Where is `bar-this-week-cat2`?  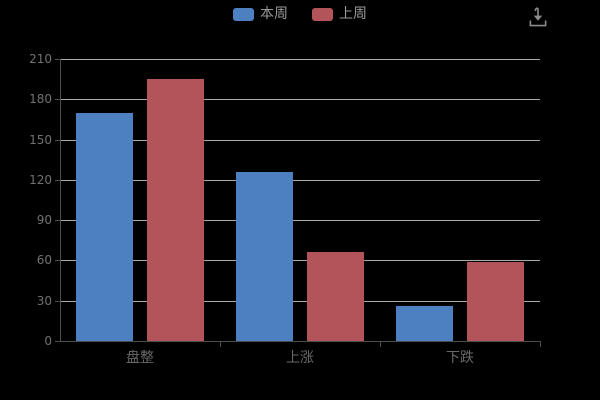
bar-this-week-cat2 is located at coordinates (424, 323).